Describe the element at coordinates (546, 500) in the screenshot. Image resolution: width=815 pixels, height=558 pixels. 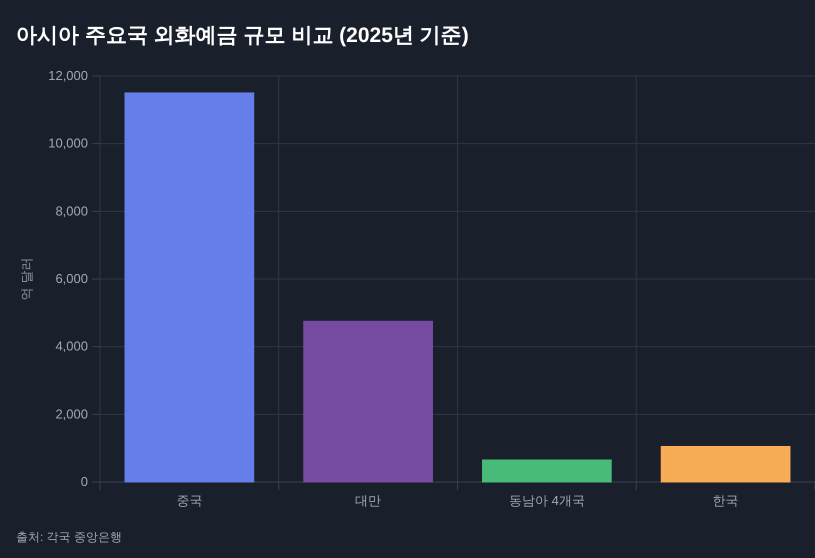
I see `x-tick-label: 동남아 4개국` at that location.